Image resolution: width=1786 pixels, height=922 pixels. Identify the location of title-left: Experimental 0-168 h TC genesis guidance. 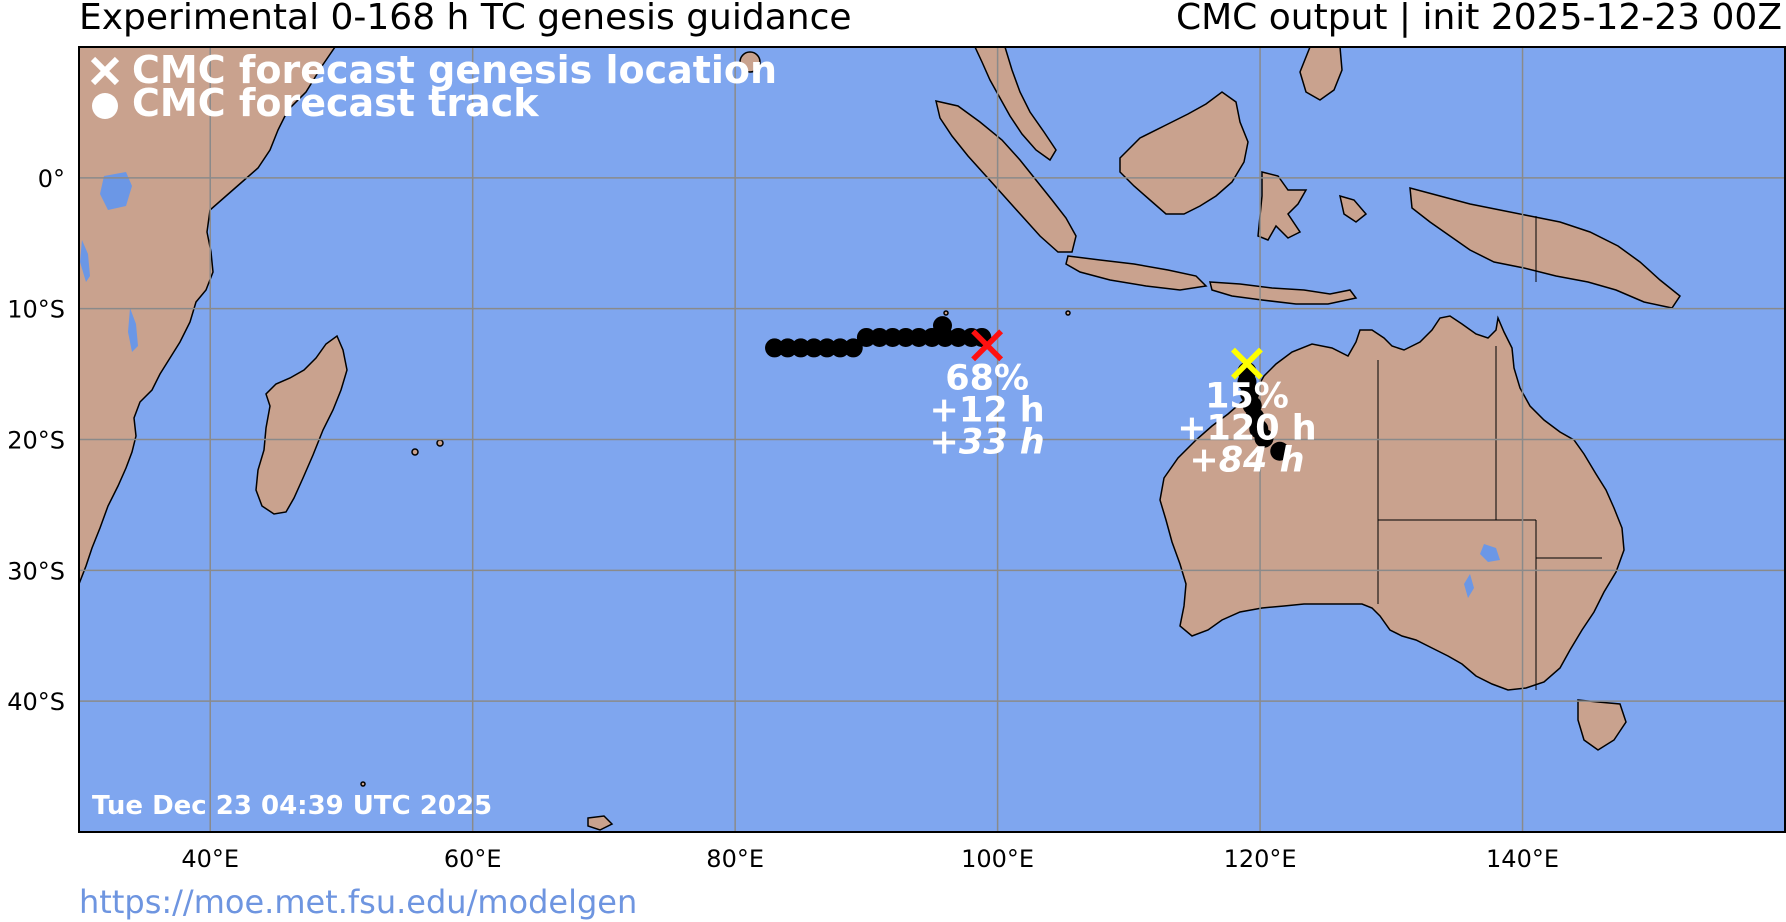
(465, 19).